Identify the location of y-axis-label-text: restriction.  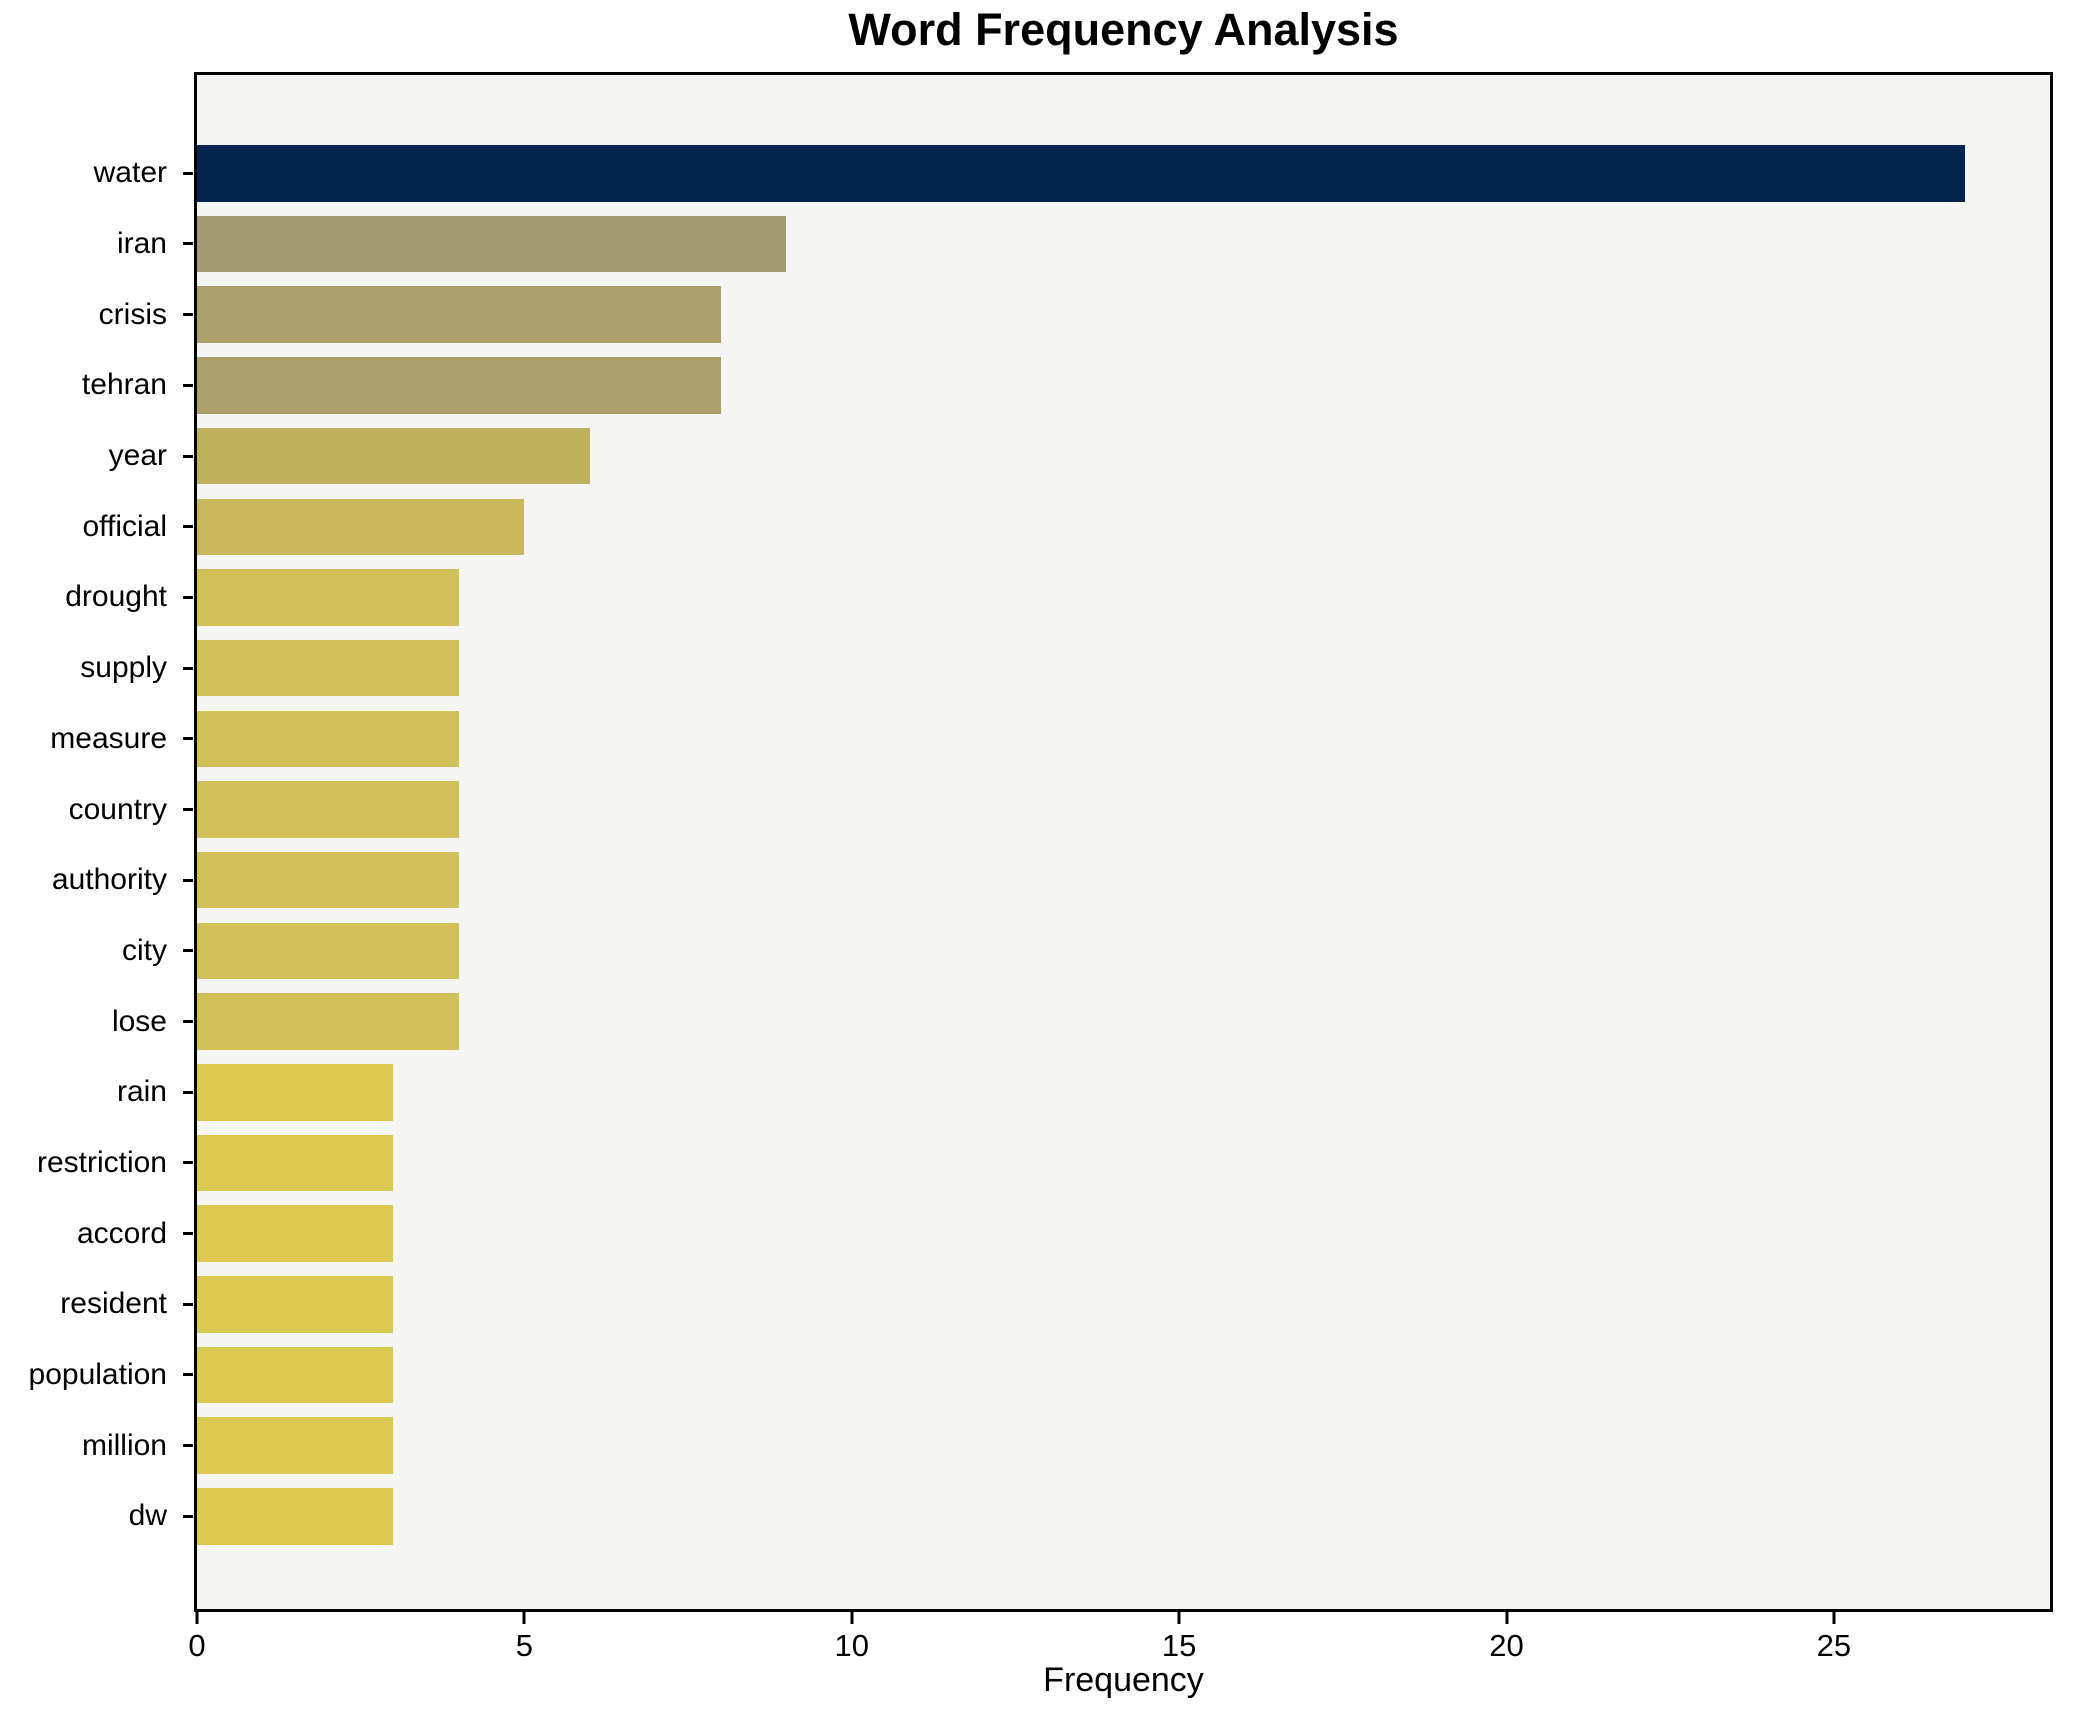
(101, 1162).